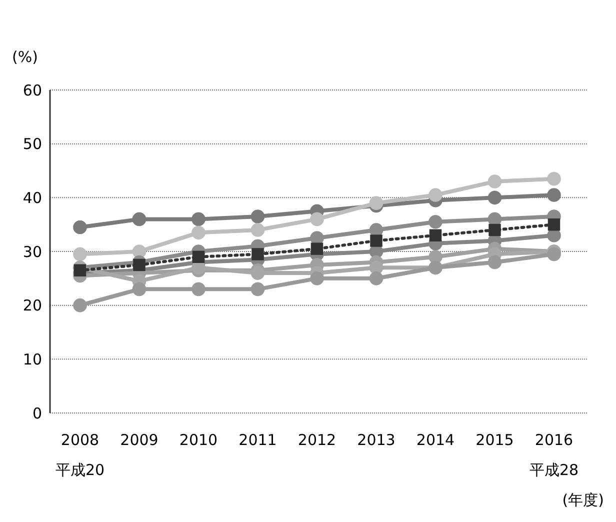  Describe the element at coordinates (32, 251) in the screenshot. I see `y-tick-label: 30` at that location.